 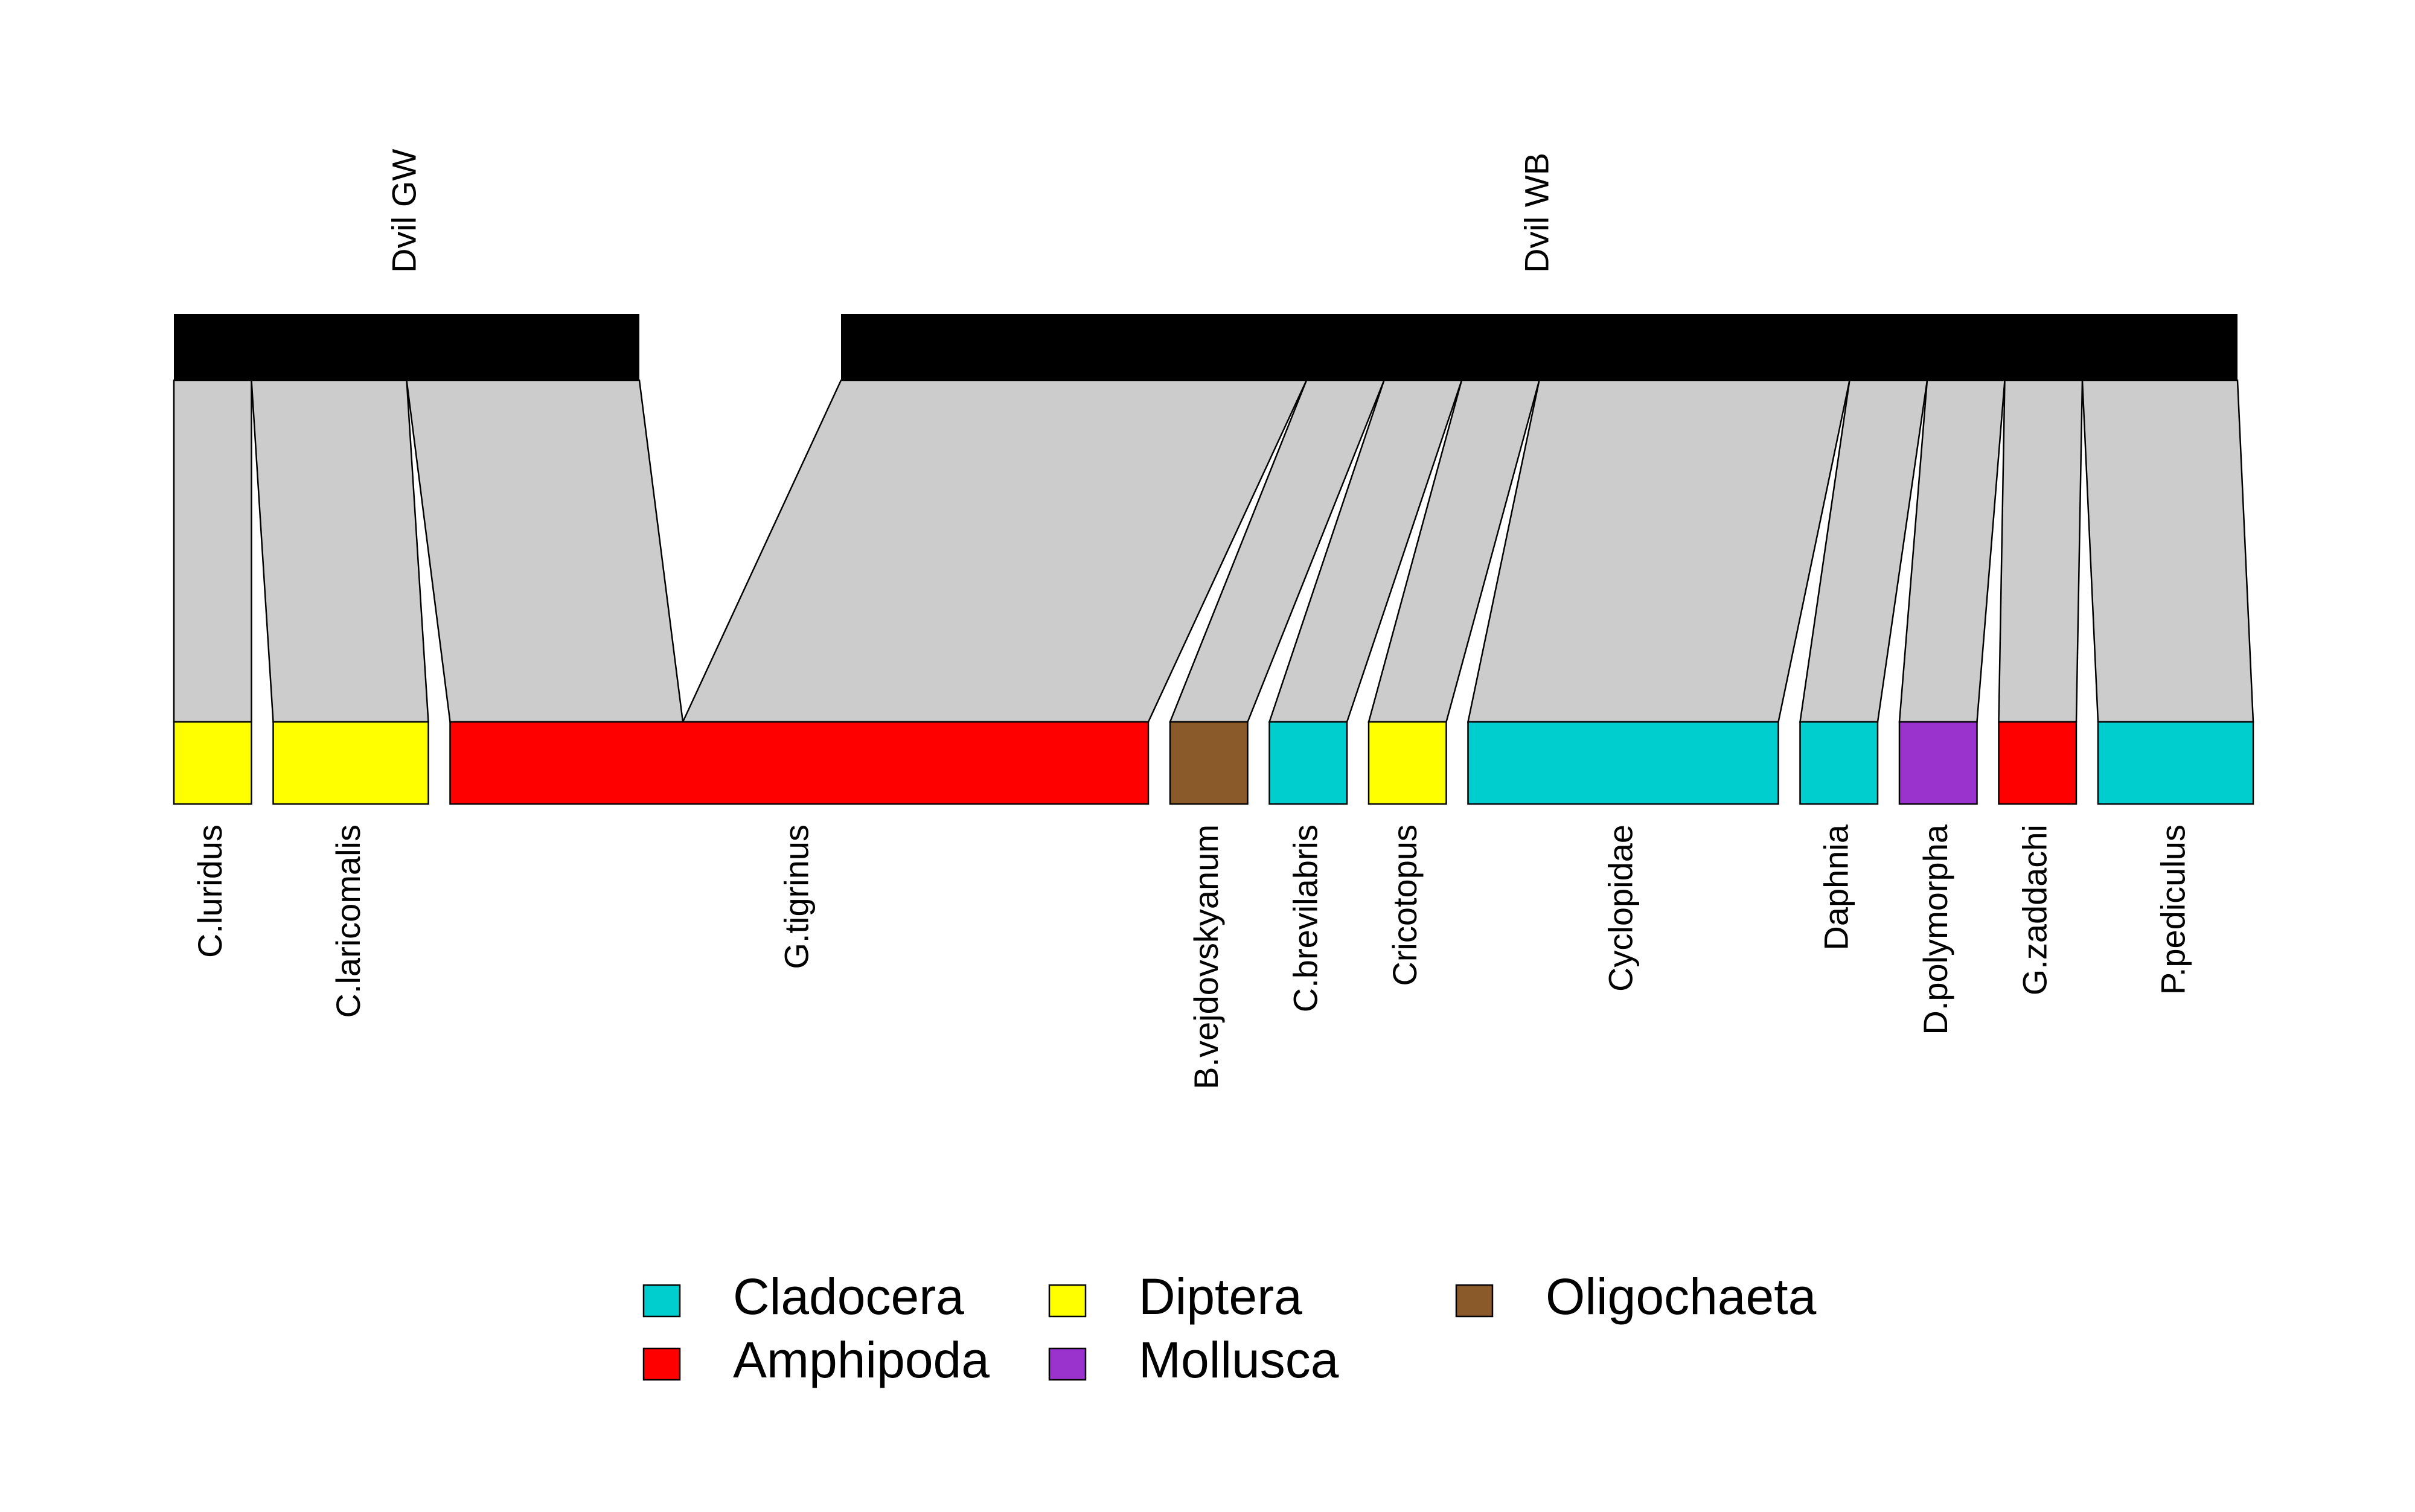 What do you see at coordinates (1308, 763) in the screenshot?
I see `lower-box-c-brevilabris` at bounding box center [1308, 763].